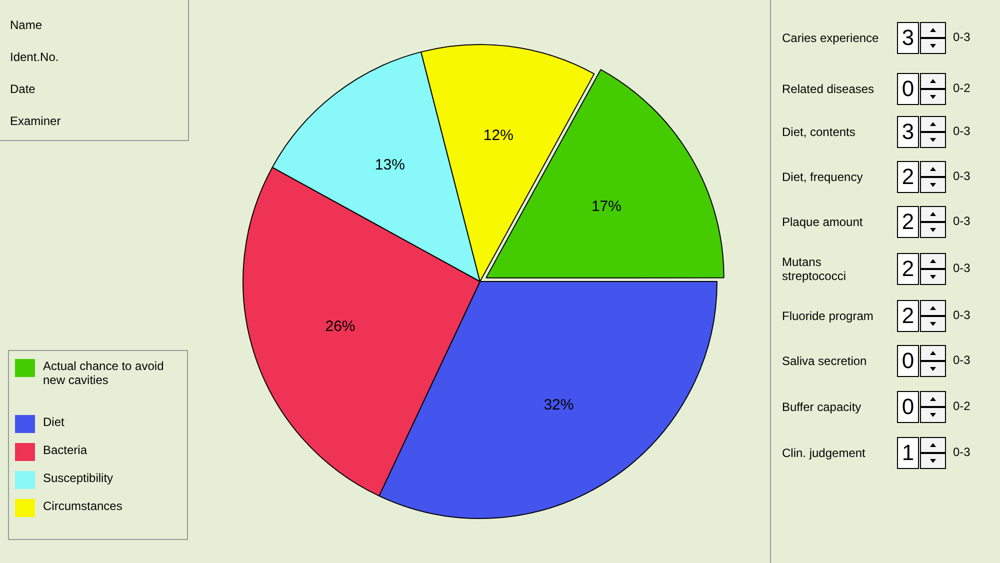  What do you see at coordinates (82, 506) in the screenshot?
I see `legend-label: Circumstances` at bounding box center [82, 506].